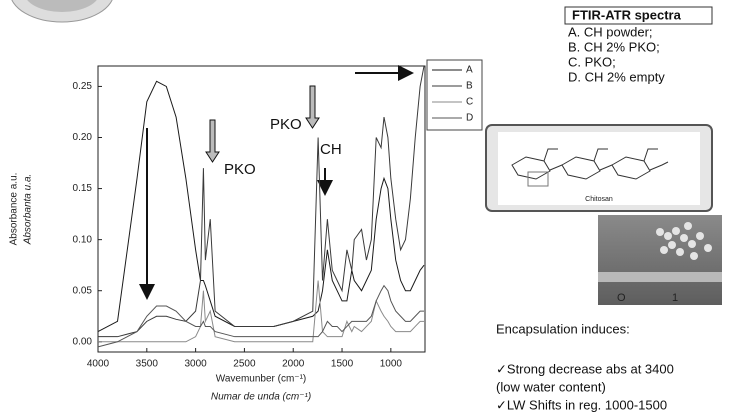  I want to click on annotation: CH, so click(331, 149).